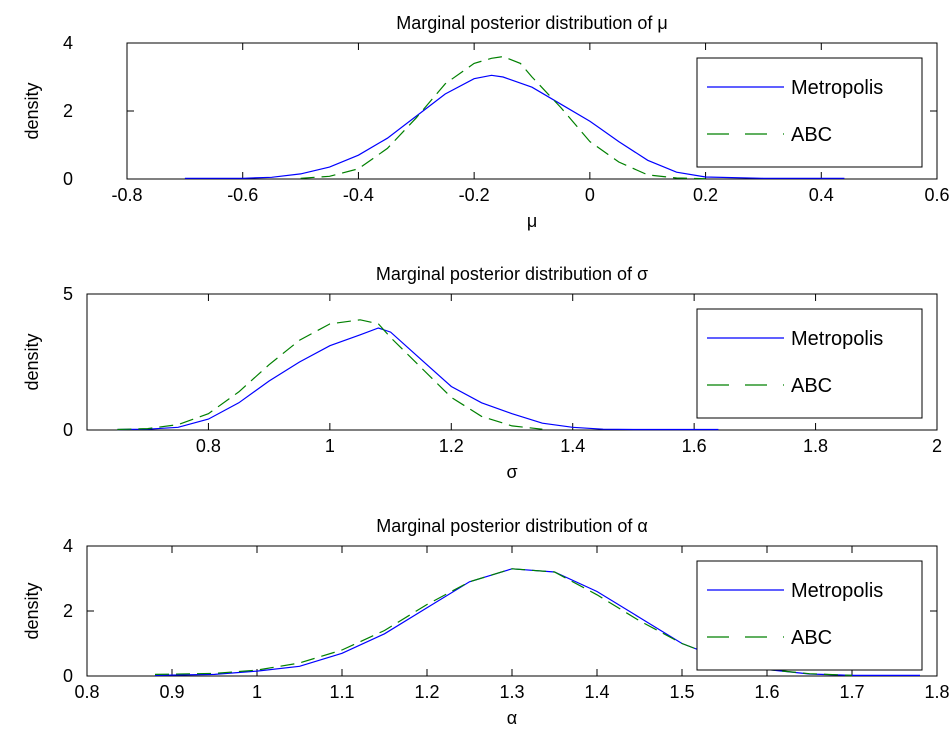  What do you see at coordinates (511, 472) in the screenshot?
I see `x-axis-label: σ` at bounding box center [511, 472].